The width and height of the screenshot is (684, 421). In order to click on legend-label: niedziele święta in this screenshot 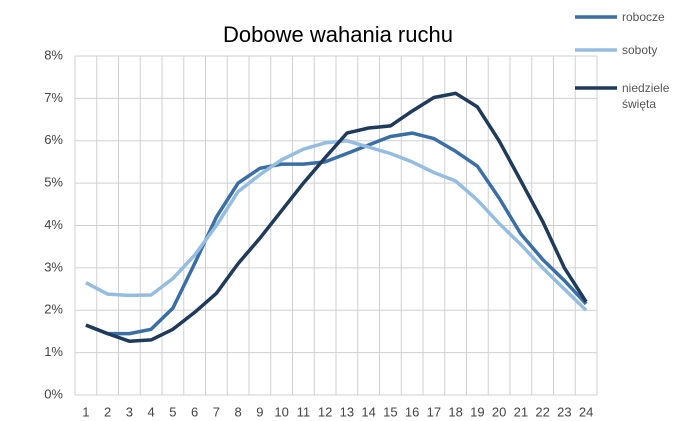, I will do `click(646, 96)`.